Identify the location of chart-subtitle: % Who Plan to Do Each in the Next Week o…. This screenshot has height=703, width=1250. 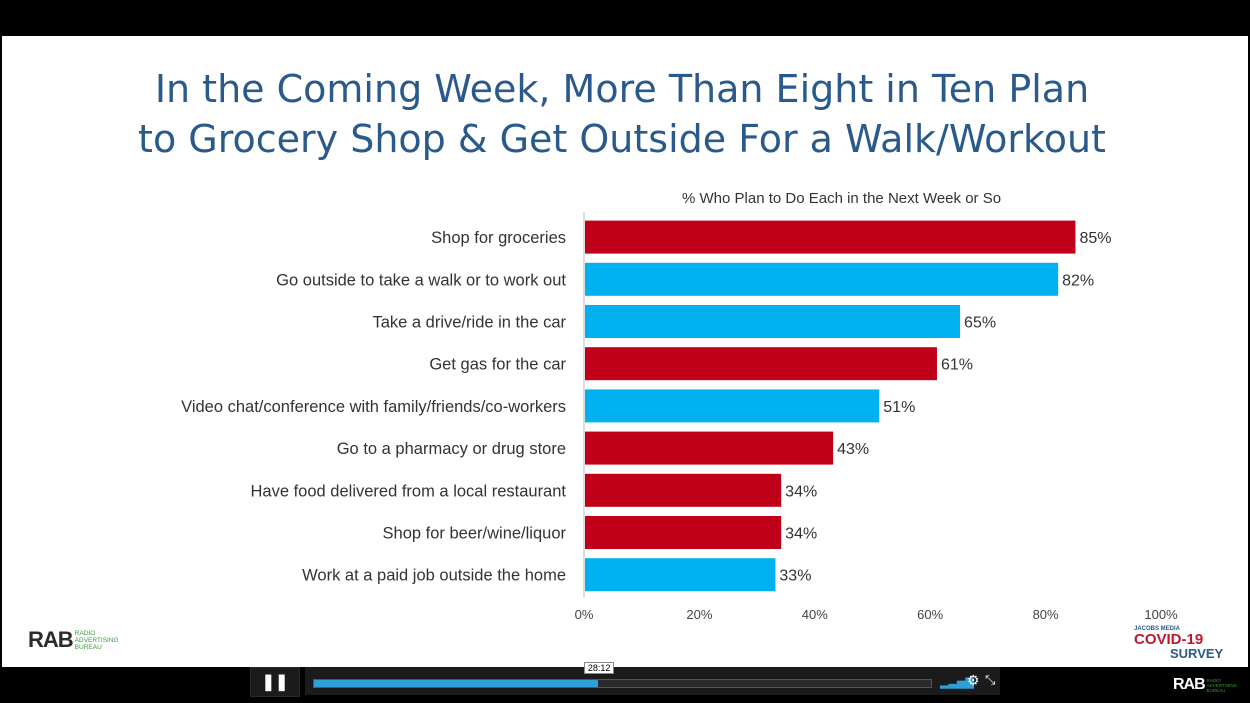
(842, 198).